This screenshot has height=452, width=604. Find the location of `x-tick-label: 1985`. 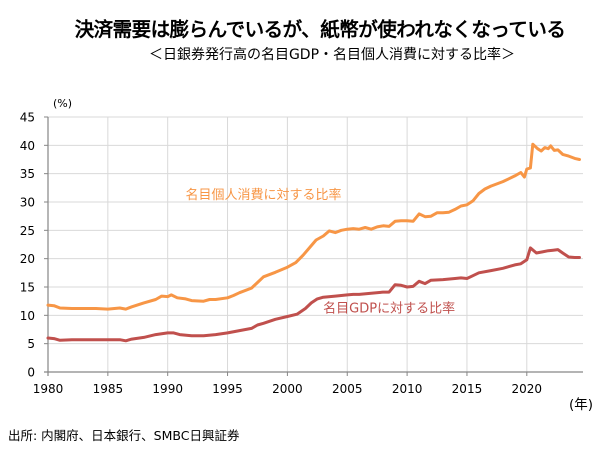

x-tick-label: 1985 is located at coordinates (108, 389).